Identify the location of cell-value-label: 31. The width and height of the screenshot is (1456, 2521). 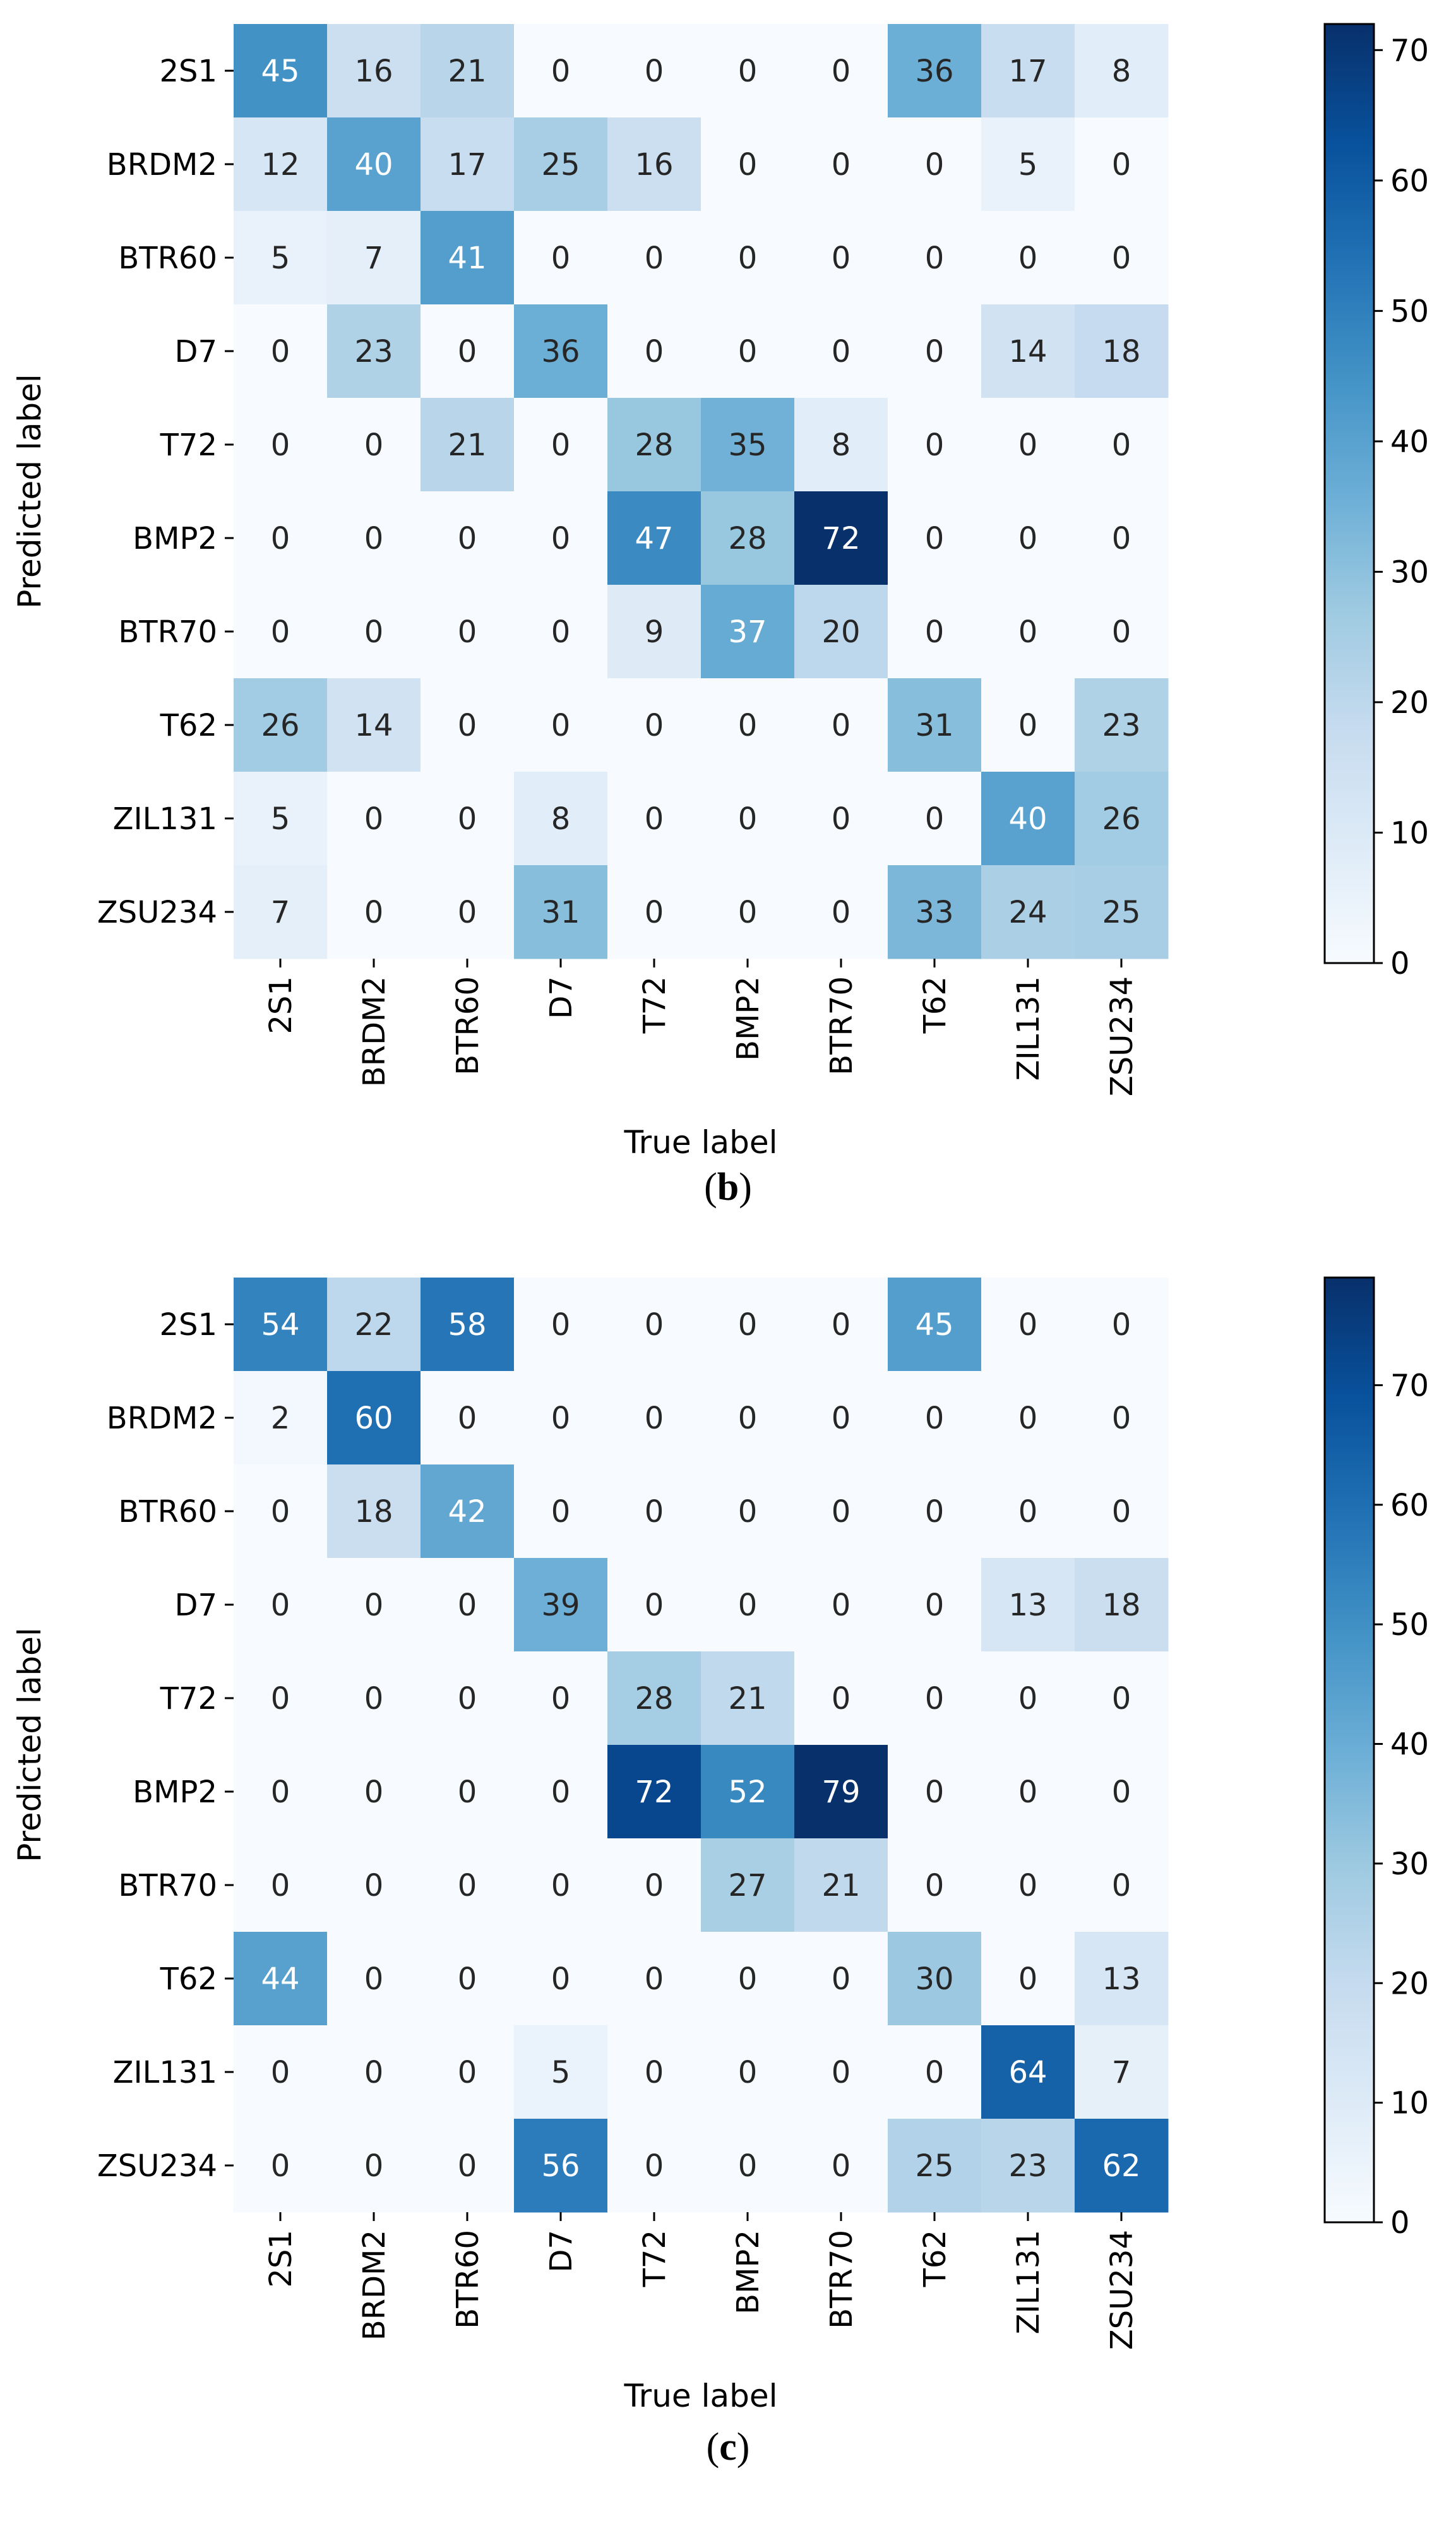
(934, 725).